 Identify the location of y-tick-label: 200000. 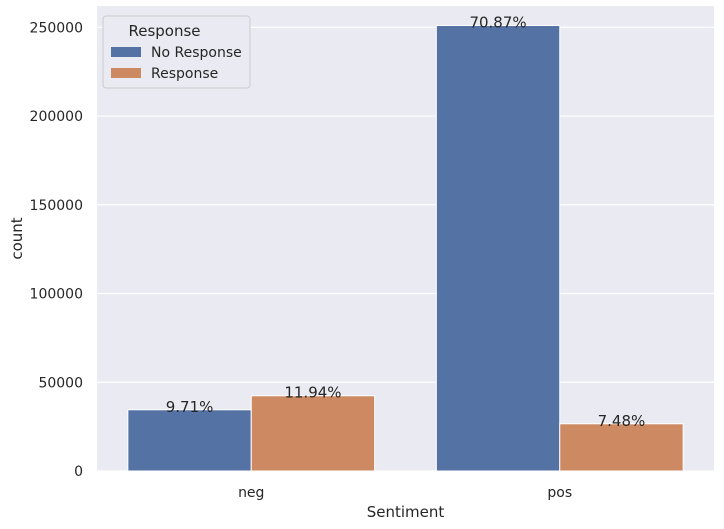
(56, 117).